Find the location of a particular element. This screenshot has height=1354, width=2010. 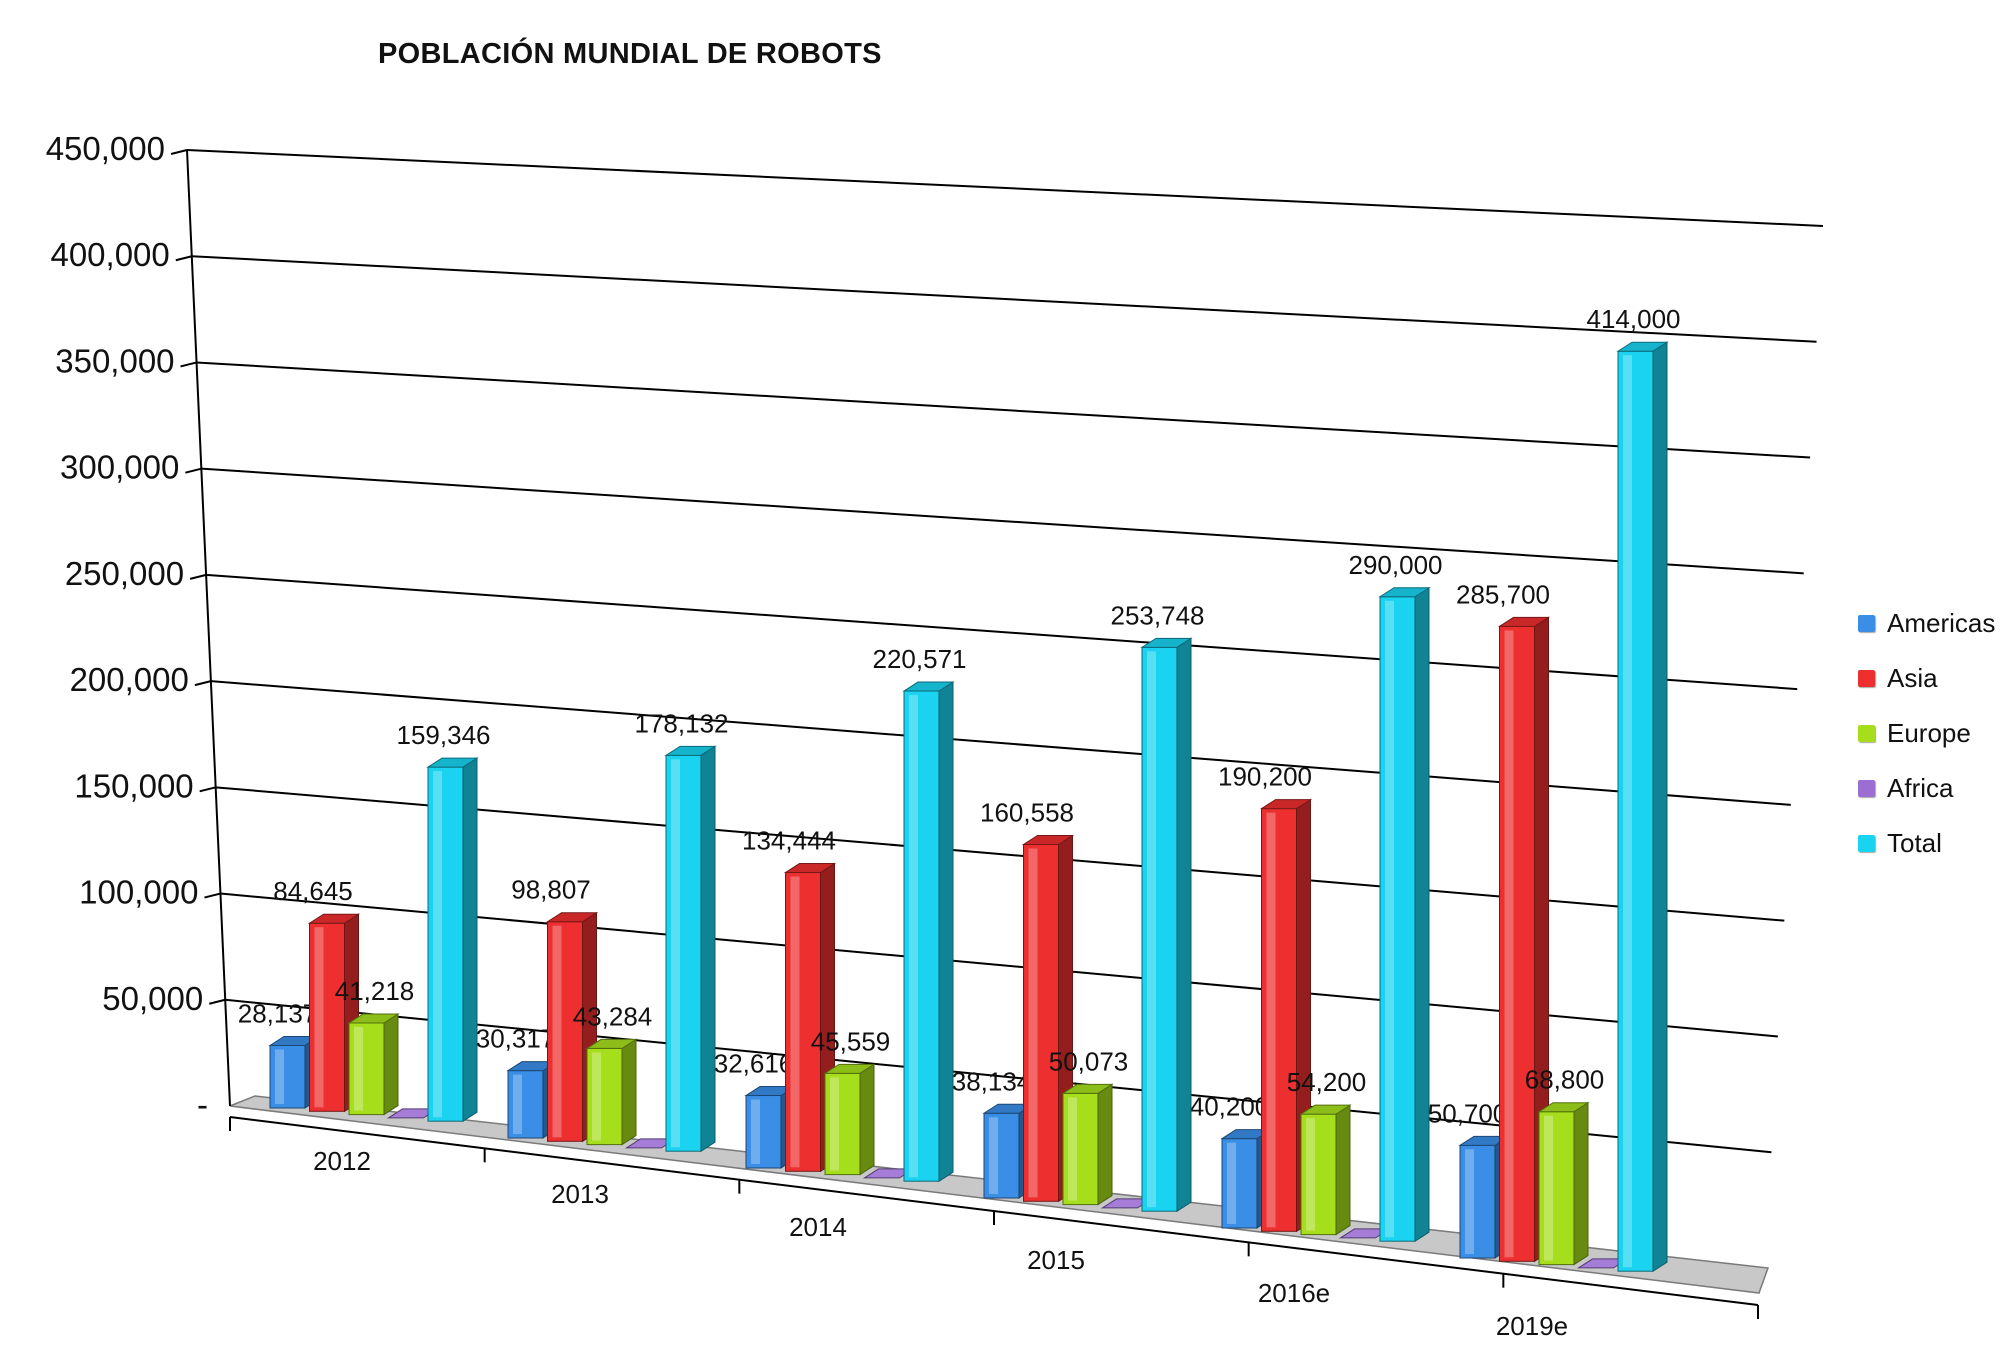

data-label: 178,132 is located at coordinates (682, 723).